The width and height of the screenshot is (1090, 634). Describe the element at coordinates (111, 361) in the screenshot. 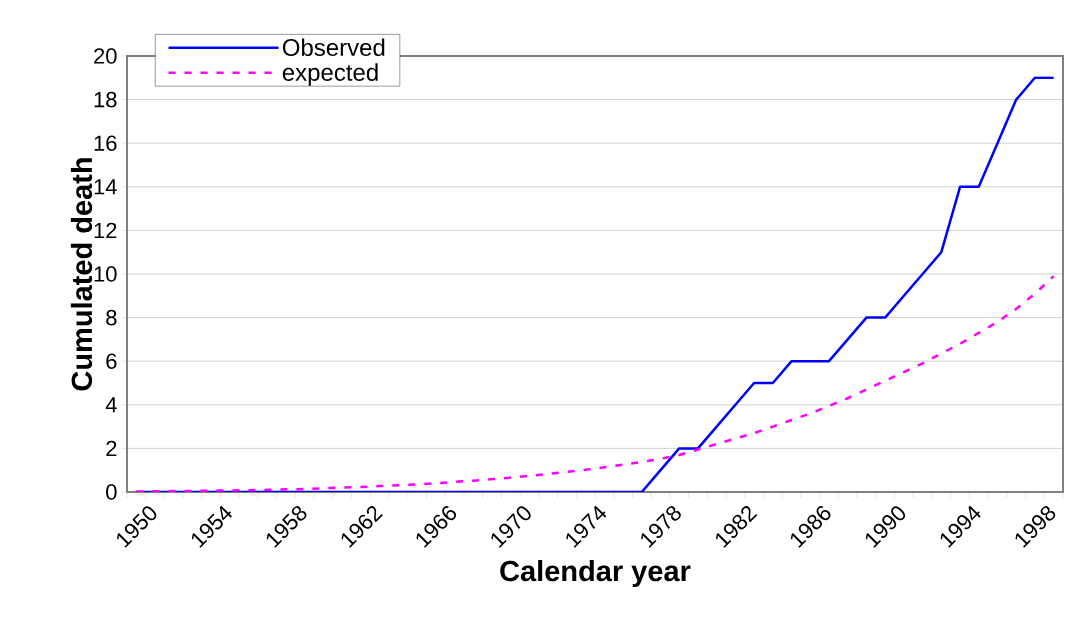

I see `y-tick-label: 6` at that location.